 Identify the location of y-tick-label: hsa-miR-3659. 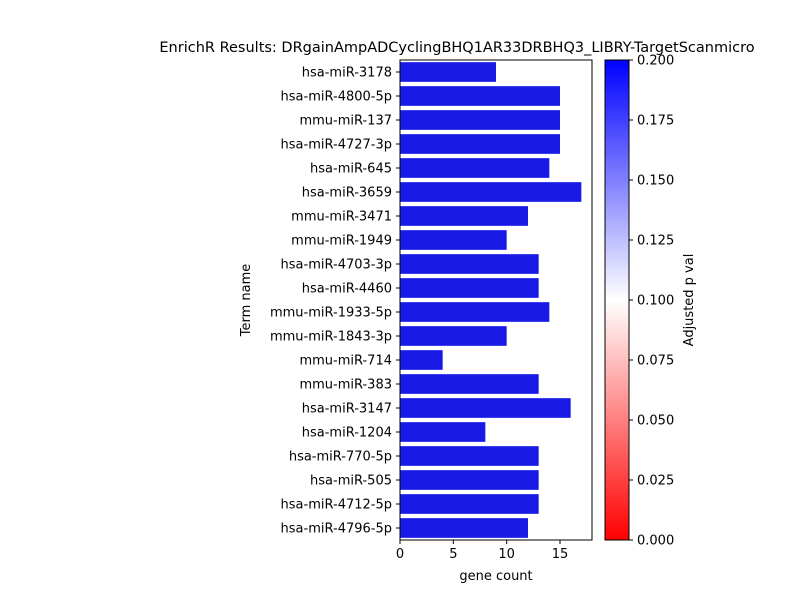
(347, 193).